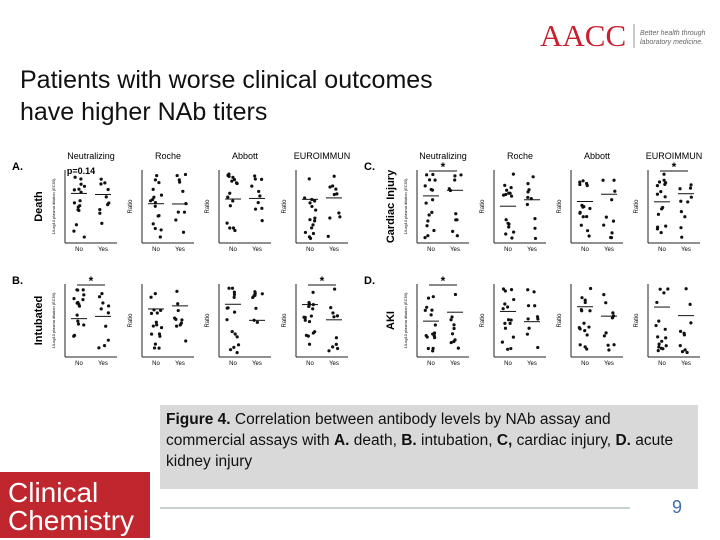 The height and width of the screenshot is (540, 720). I want to click on page-number: 9, so click(677, 507).